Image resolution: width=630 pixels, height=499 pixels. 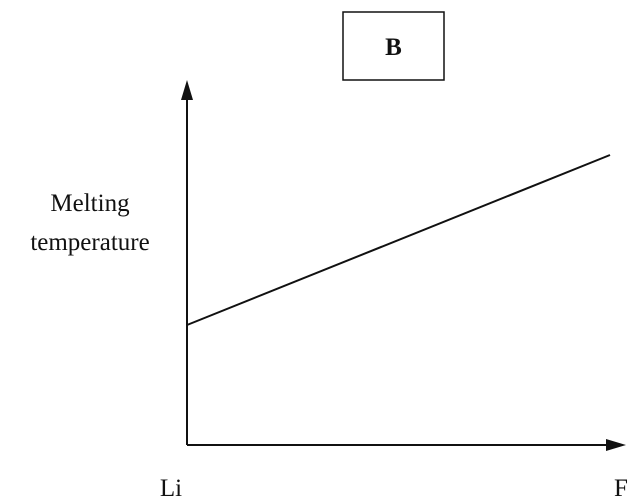 I want to click on y-axis-label: temperature, so click(x=89, y=242).